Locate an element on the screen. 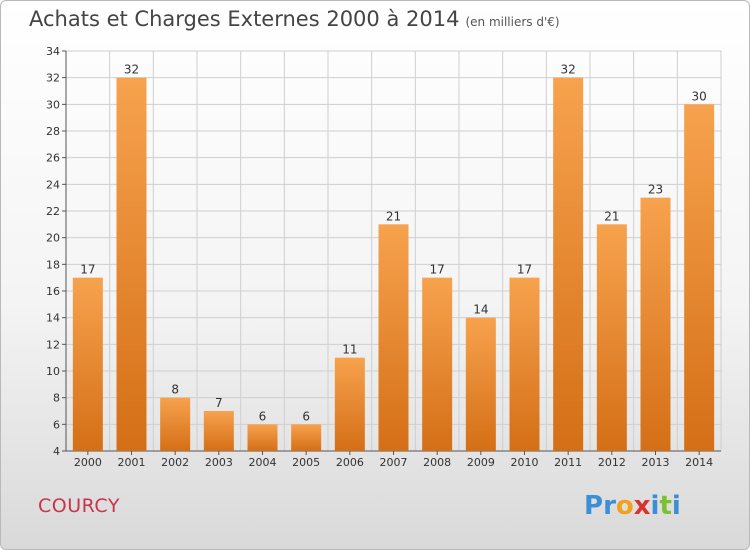  data-label-2011: 32 is located at coordinates (568, 70).